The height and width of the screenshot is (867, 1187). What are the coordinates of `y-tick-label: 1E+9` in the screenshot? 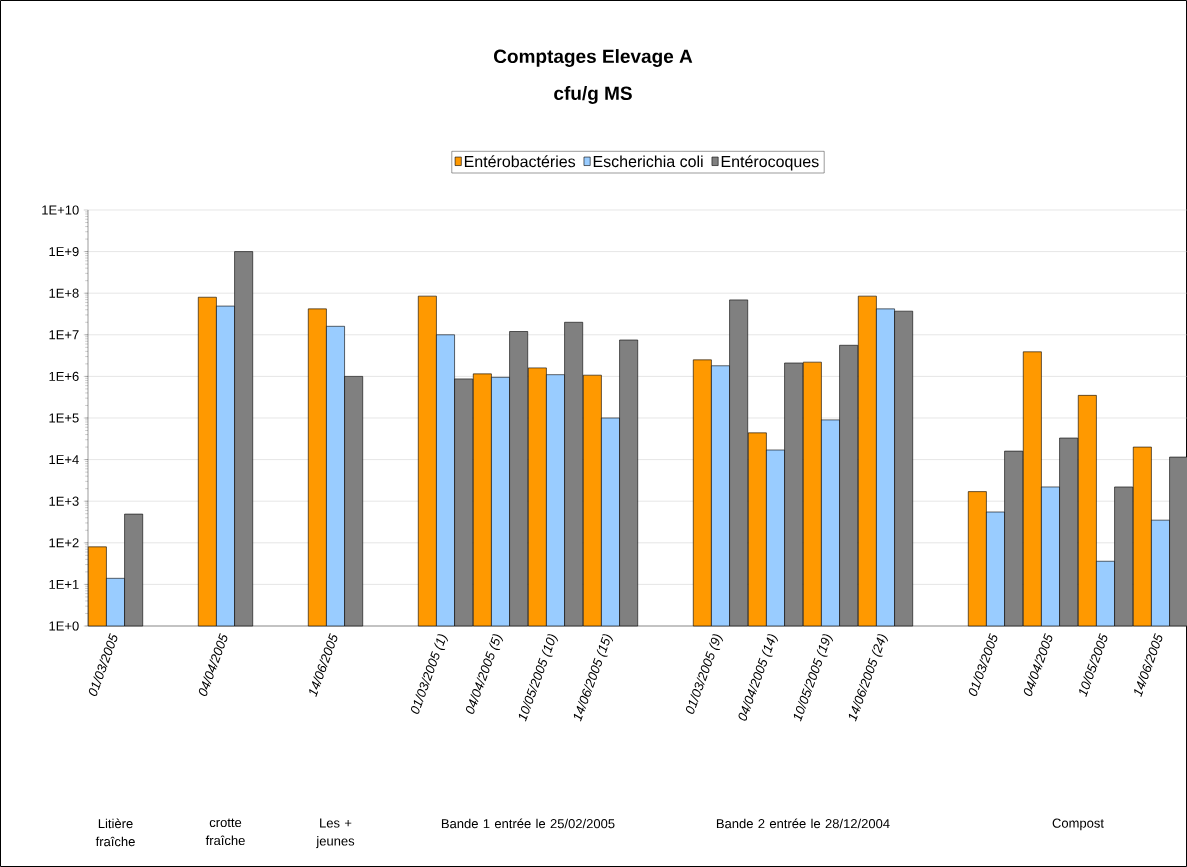 It's located at (64, 251).